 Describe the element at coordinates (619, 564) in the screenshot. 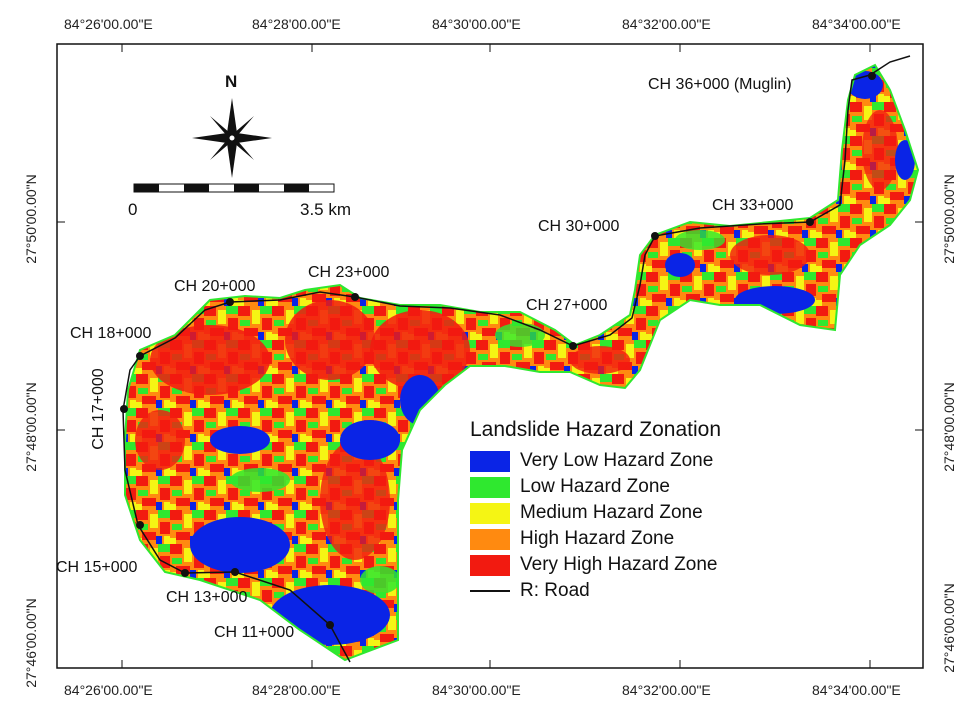

I see `legend-label: Very High Hazard Zone` at that location.